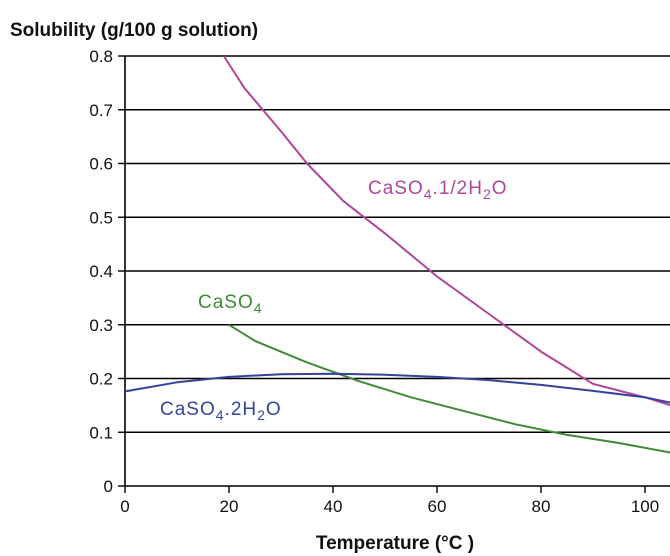 This screenshot has width=670, height=556. Describe the element at coordinates (101, 110) in the screenshot. I see `y-tick-label: 0.7` at that location.